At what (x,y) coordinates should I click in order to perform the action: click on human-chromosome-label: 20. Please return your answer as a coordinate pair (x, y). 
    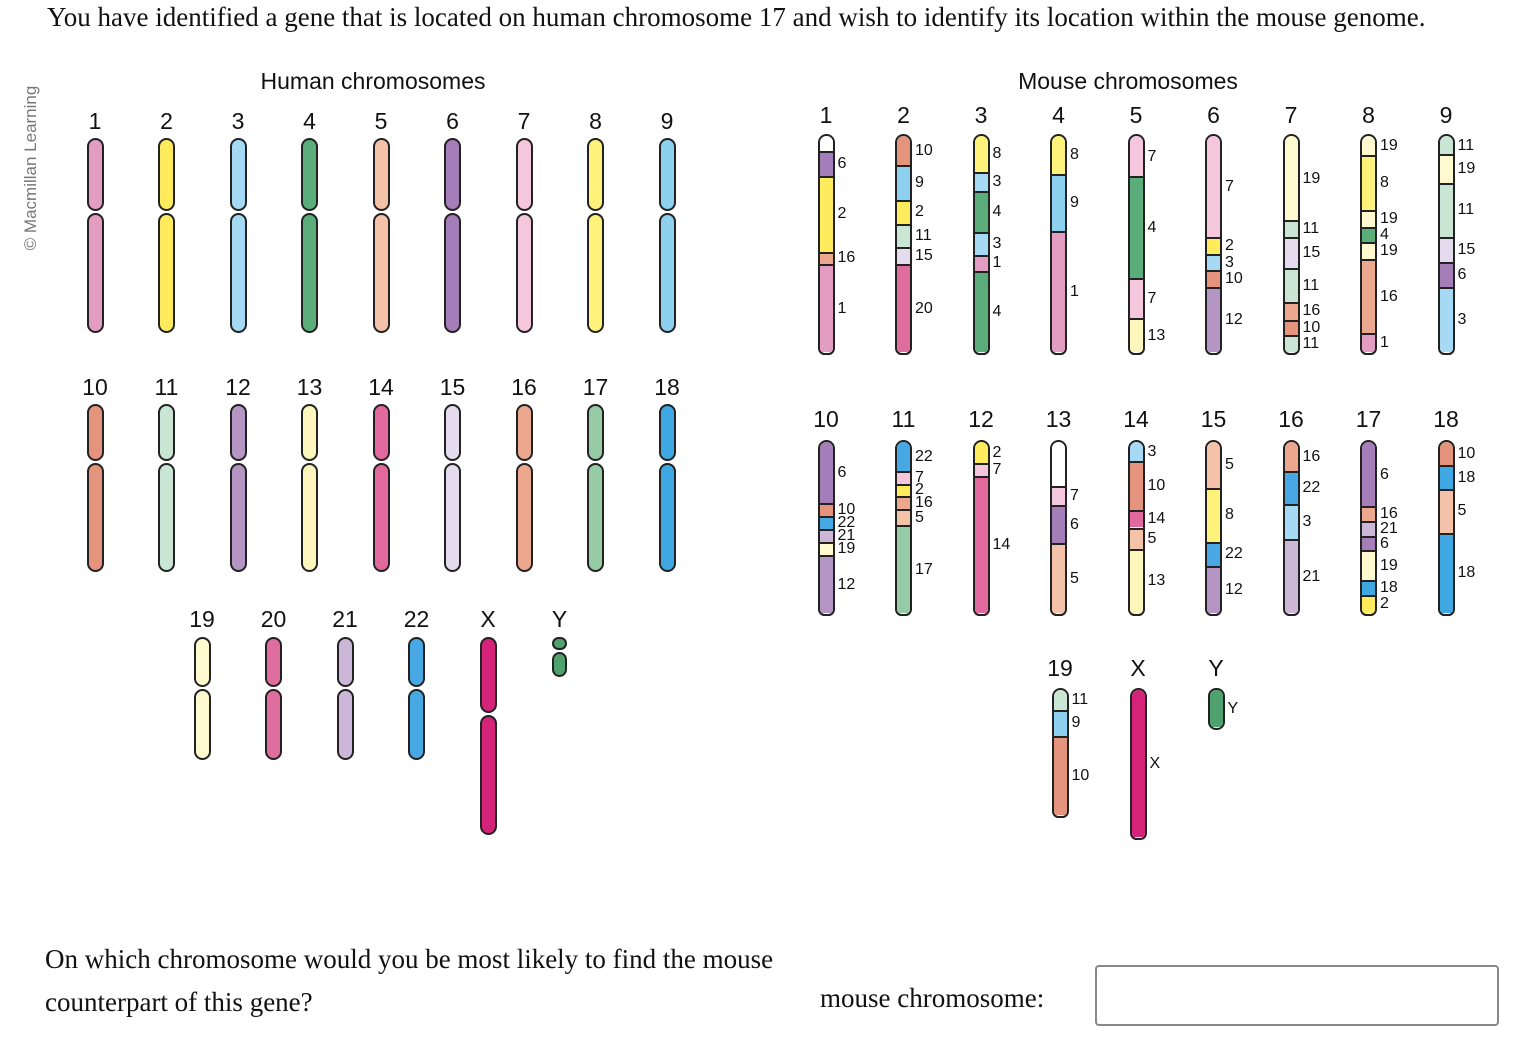
    Looking at the image, I should click on (273, 619).